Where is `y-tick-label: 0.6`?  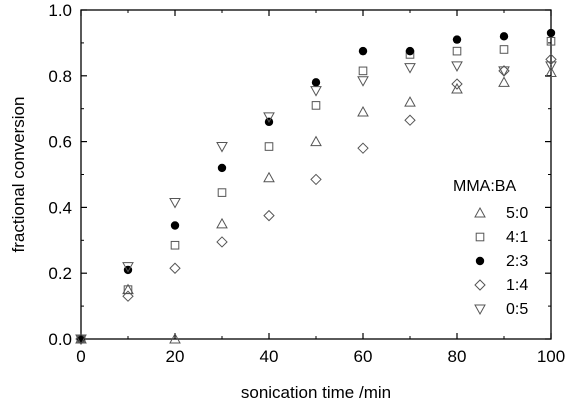 y-tick-label: 0.6 is located at coordinates (60, 142).